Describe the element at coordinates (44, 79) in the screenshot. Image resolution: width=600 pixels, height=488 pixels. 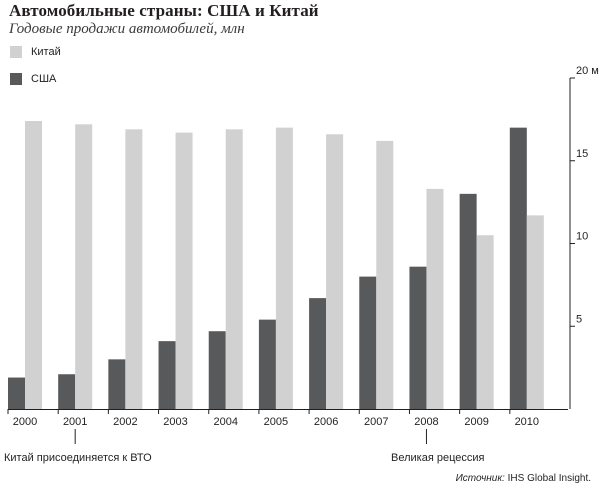
I see `legend-label-usa: США` at that location.